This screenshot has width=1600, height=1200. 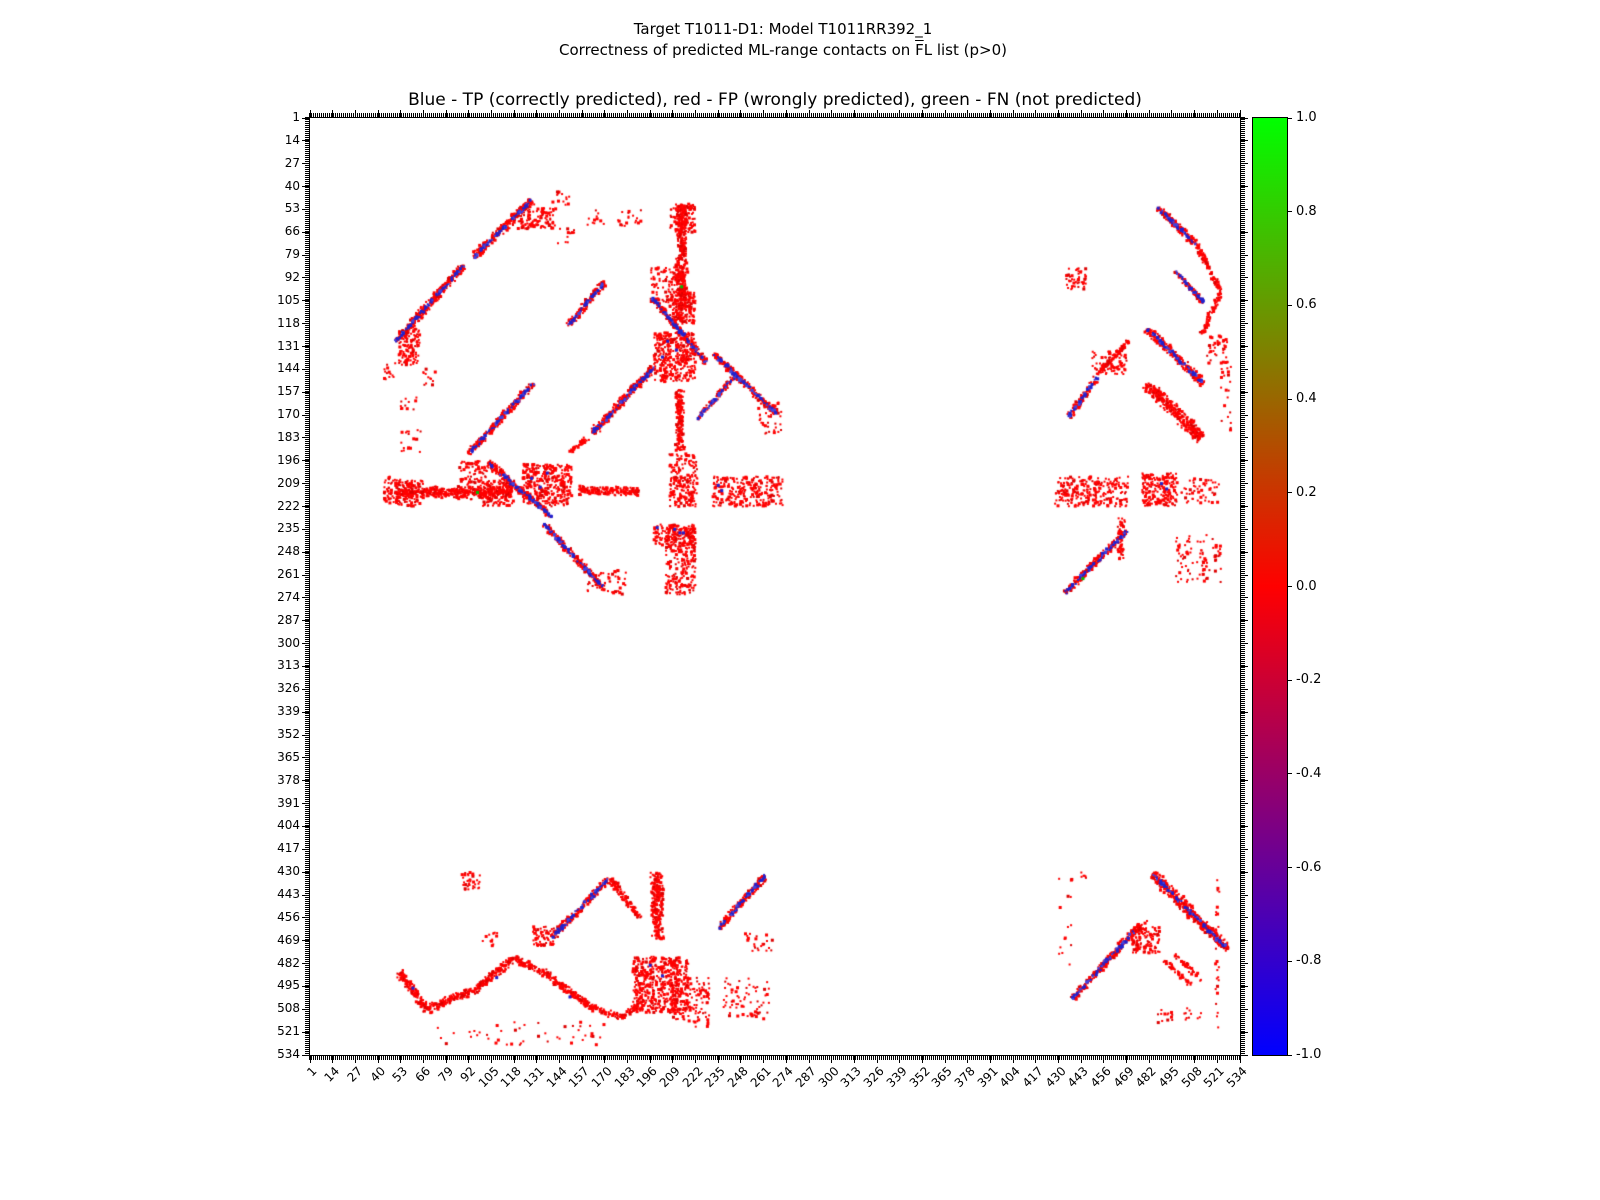 I want to click on title-line2-suffix: L list (p>0), so click(x=965, y=50).